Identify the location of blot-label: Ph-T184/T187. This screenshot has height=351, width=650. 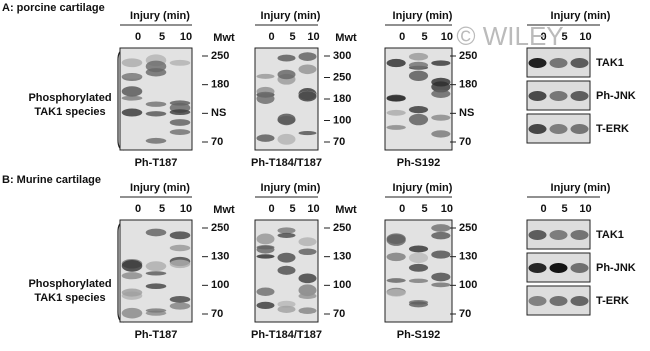
(286, 163).